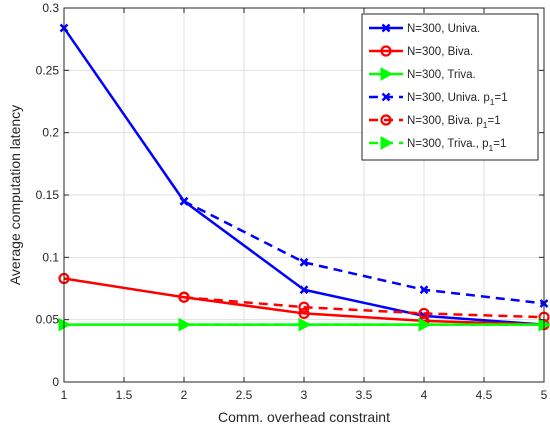  What do you see at coordinates (55, 382) in the screenshot?
I see `y-tick-label: 0` at bounding box center [55, 382].